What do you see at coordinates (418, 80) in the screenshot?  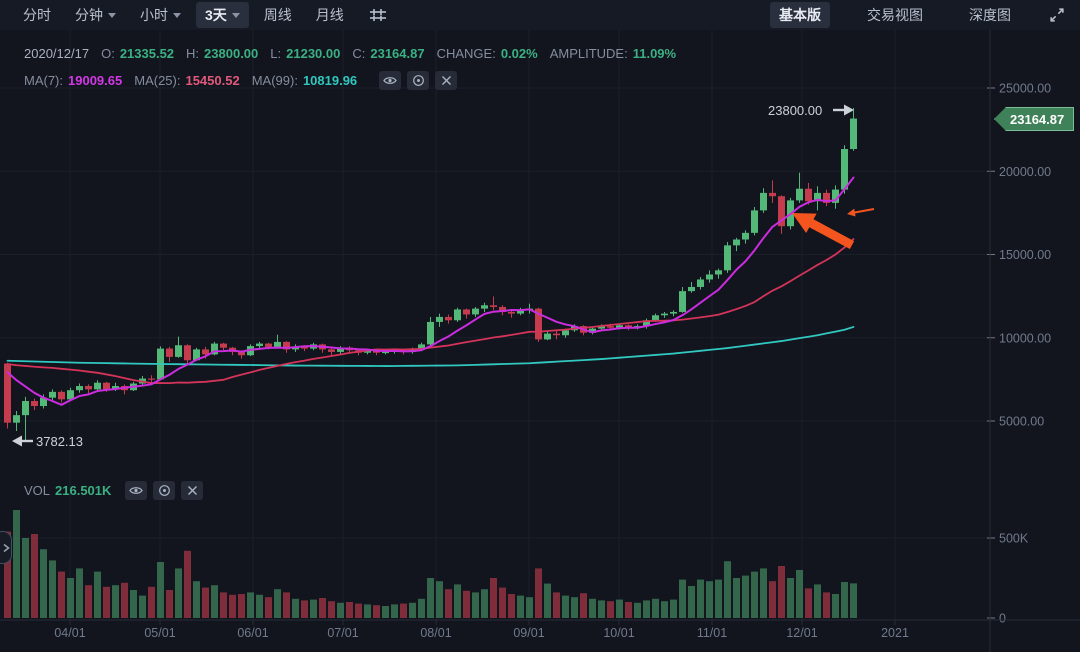 I see `ma-settings-icon` at bounding box center [418, 80].